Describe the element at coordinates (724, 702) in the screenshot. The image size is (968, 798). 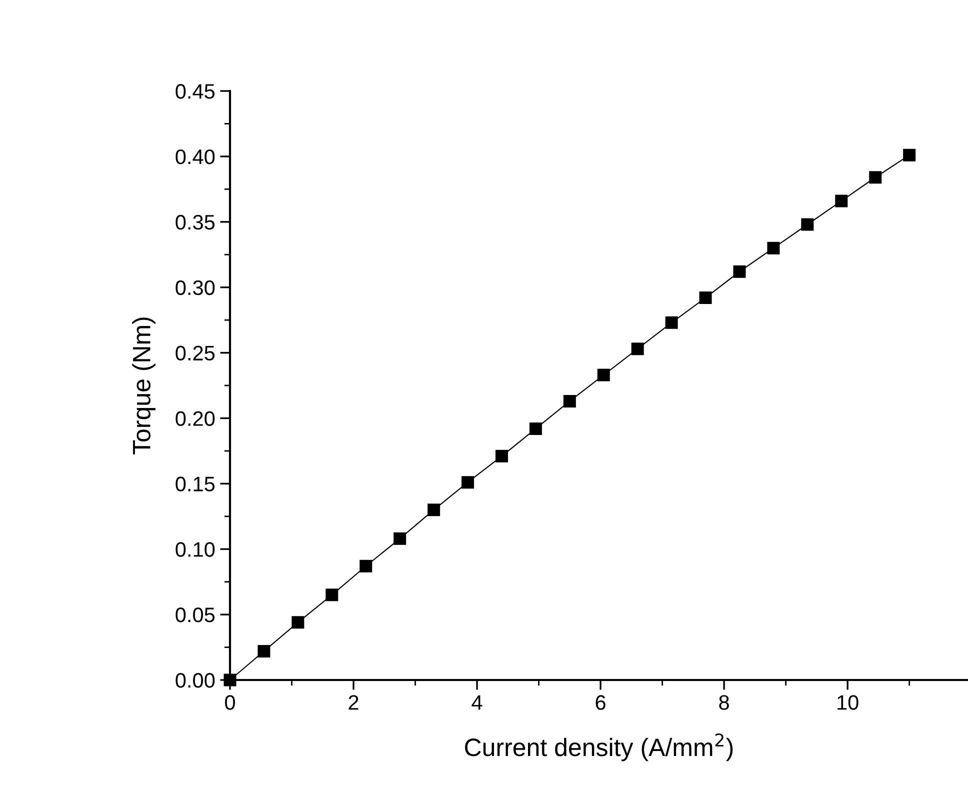
I see `x-tick-label: 8` at that location.